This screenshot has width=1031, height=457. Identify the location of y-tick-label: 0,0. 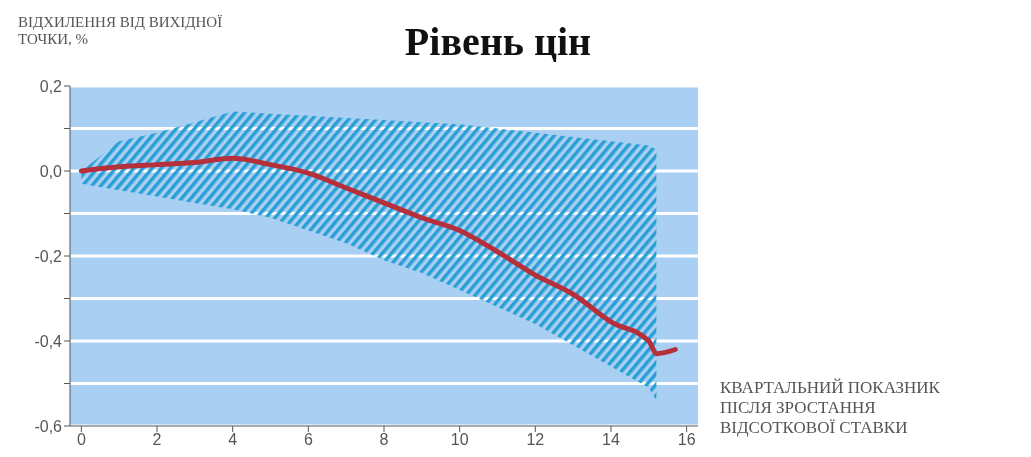
(51, 171).